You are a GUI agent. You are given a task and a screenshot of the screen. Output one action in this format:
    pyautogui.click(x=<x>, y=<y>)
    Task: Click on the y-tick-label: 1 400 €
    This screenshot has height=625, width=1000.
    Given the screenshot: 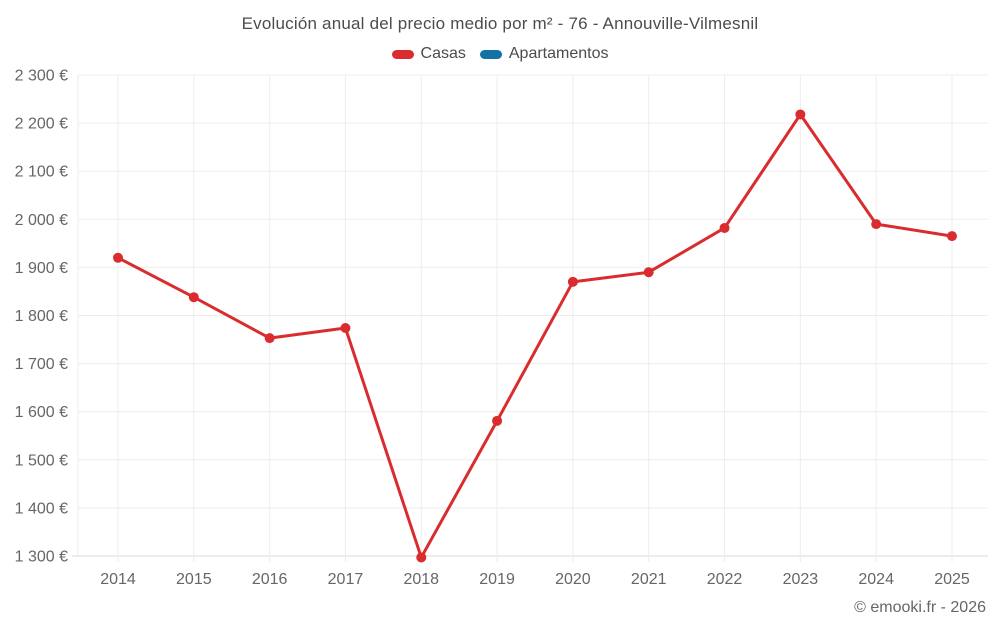 What is the action you would take?
    pyautogui.click(x=41, y=508)
    